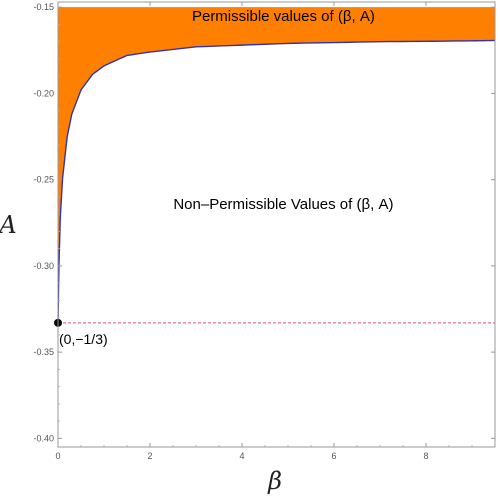 The height and width of the screenshot is (497, 500). What do you see at coordinates (43, 352) in the screenshot?
I see `y-tick-label: -0.35` at bounding box center [43, 352].